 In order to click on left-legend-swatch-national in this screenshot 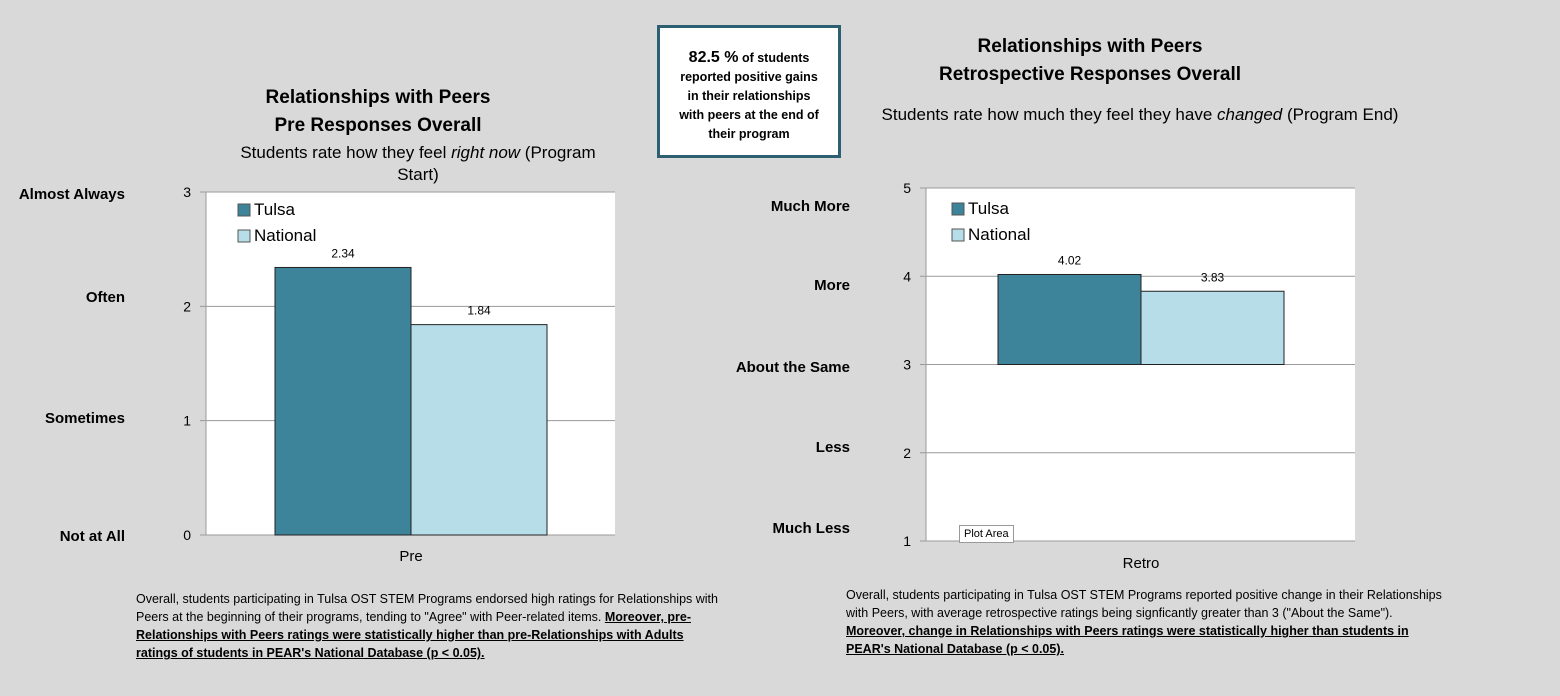, I will do `click(244, 236)`.